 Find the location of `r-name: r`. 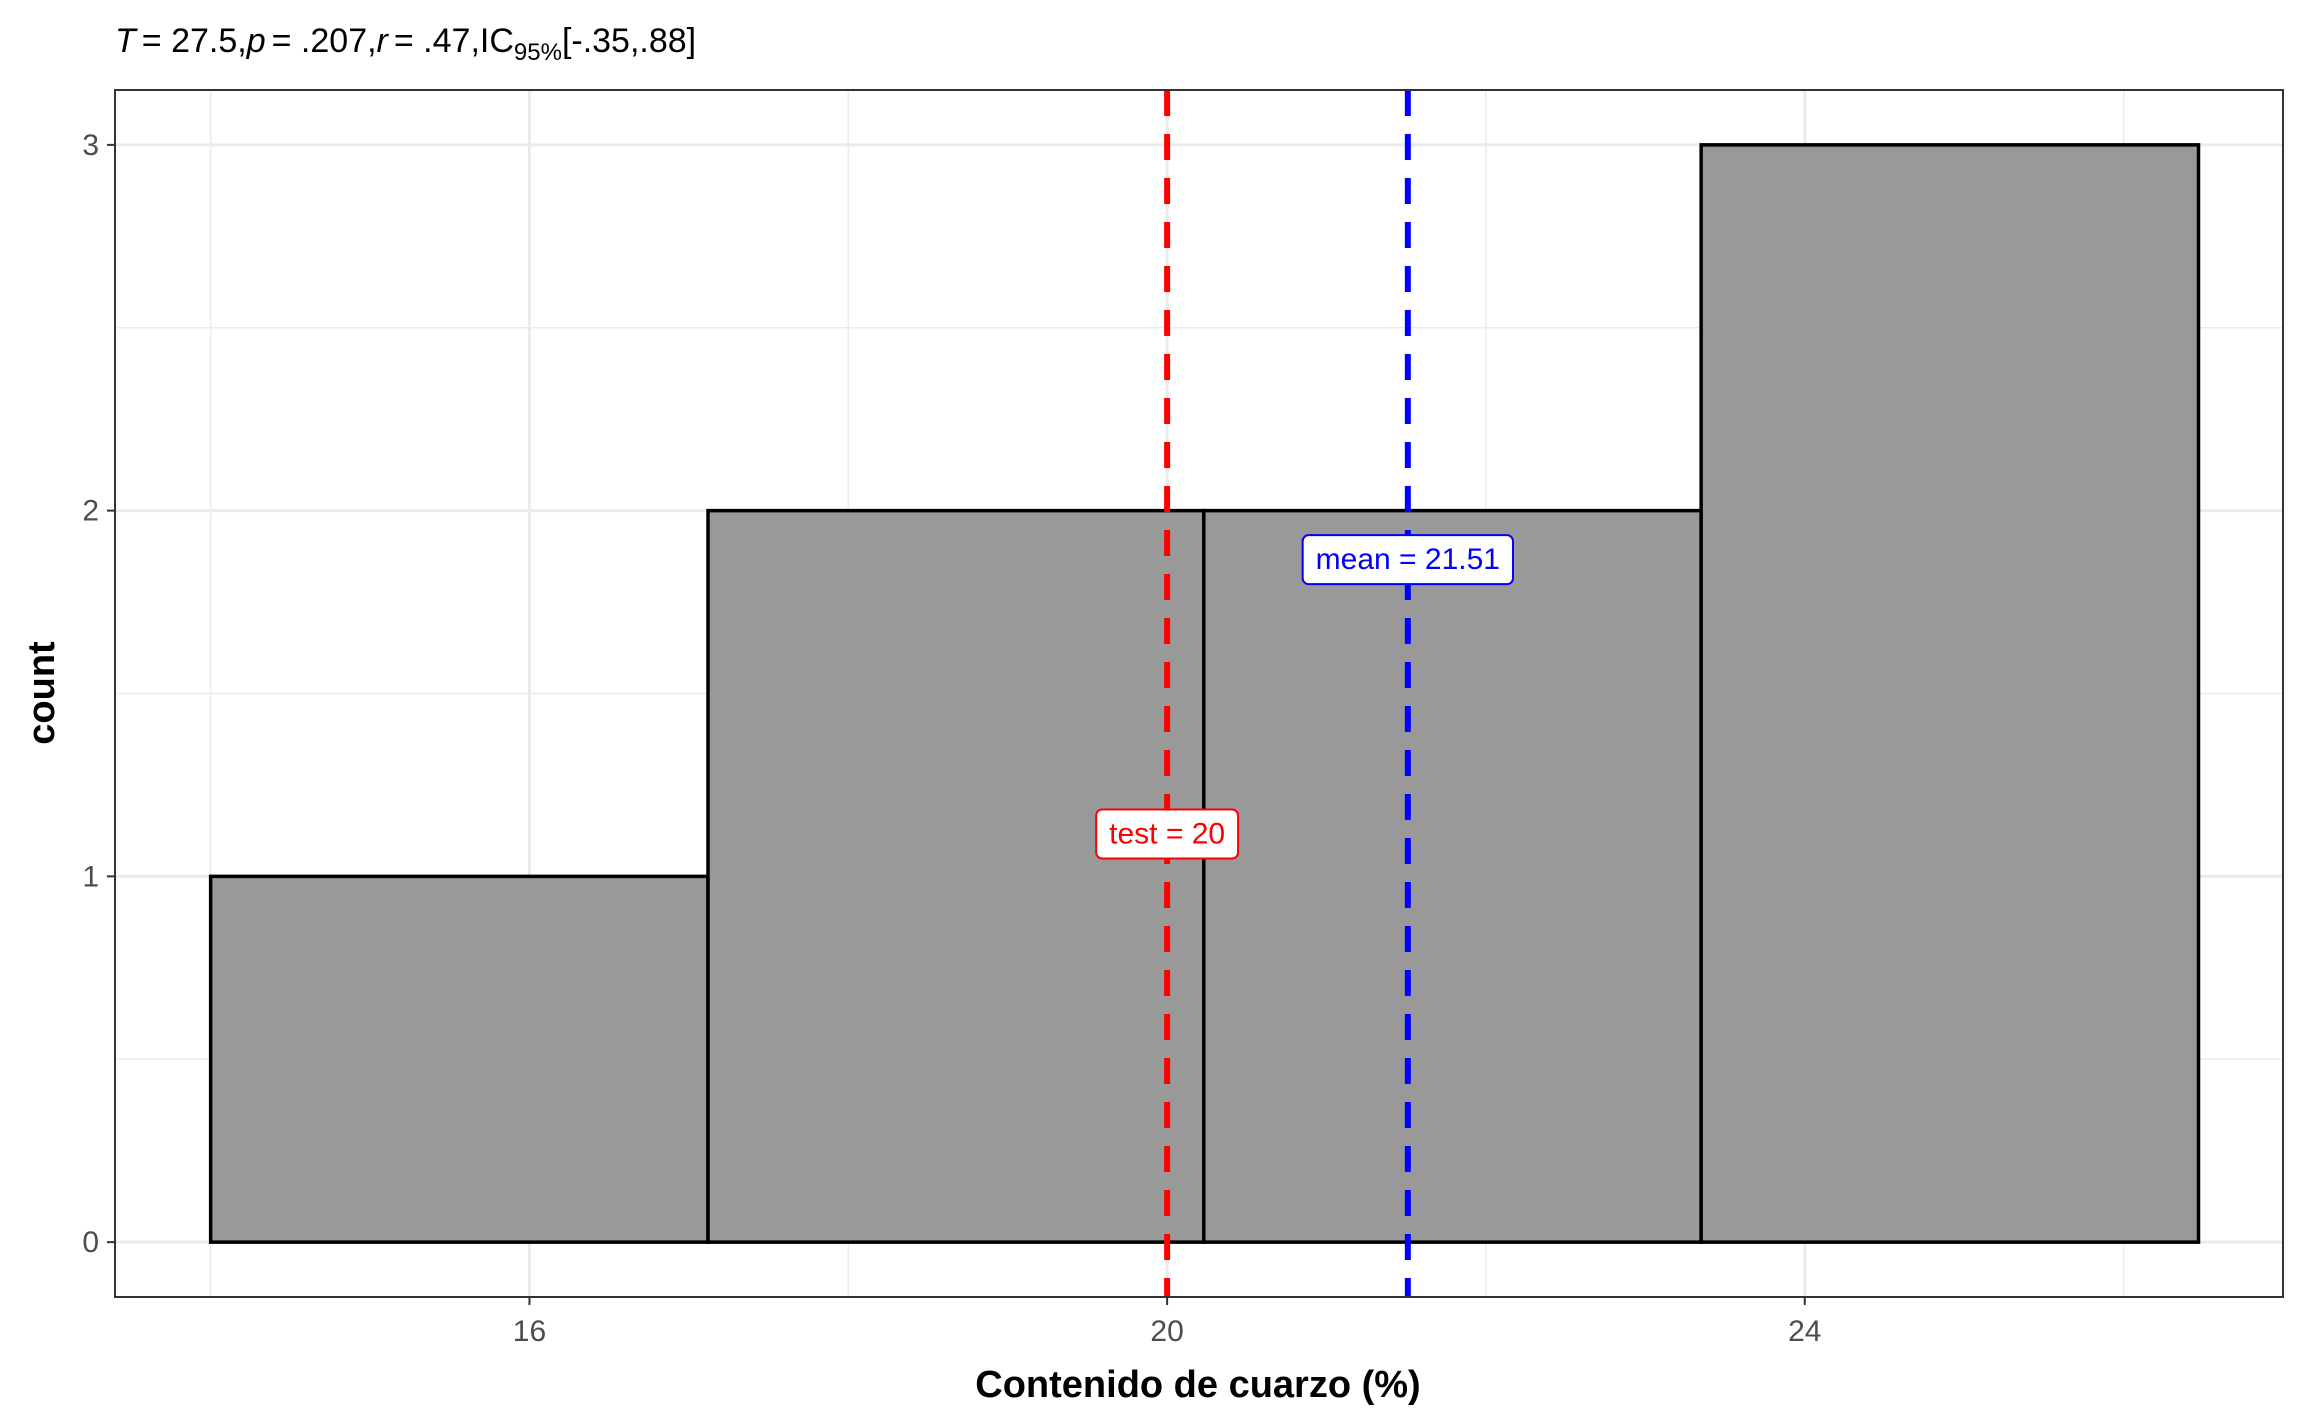

r-name: r is located at coordinates (383, 41).